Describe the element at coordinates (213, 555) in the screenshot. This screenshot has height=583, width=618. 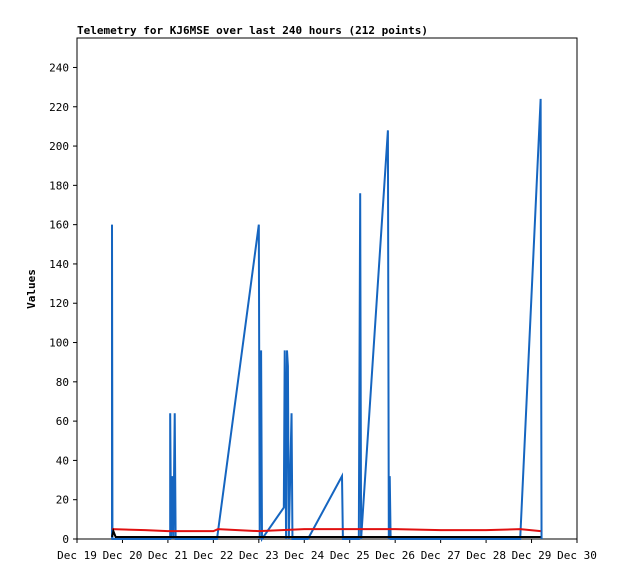
I see `x-tick-label: Dec 22` at that location.